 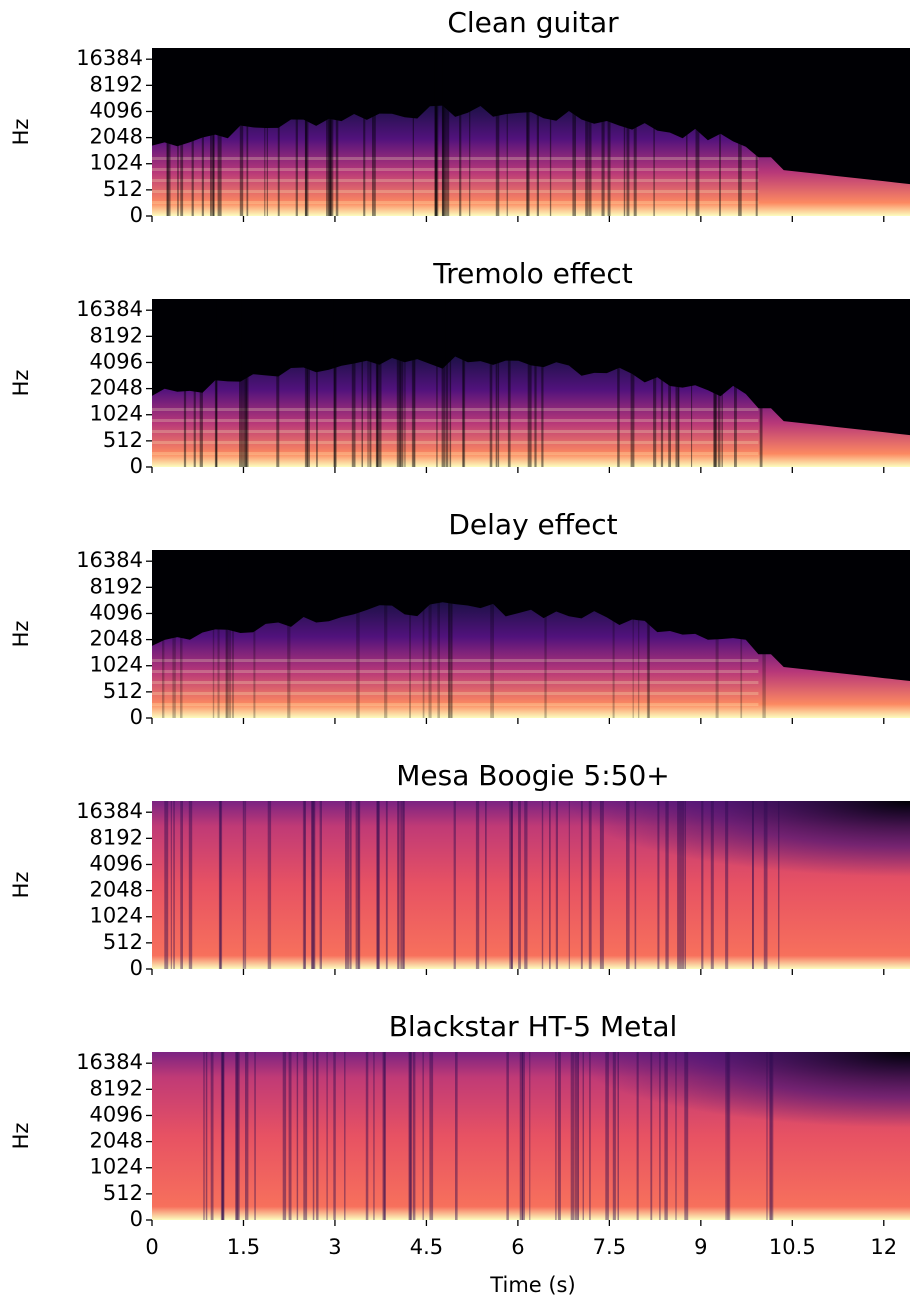 I want to click on y-tick-label: 512, so click(x=123, y=440).